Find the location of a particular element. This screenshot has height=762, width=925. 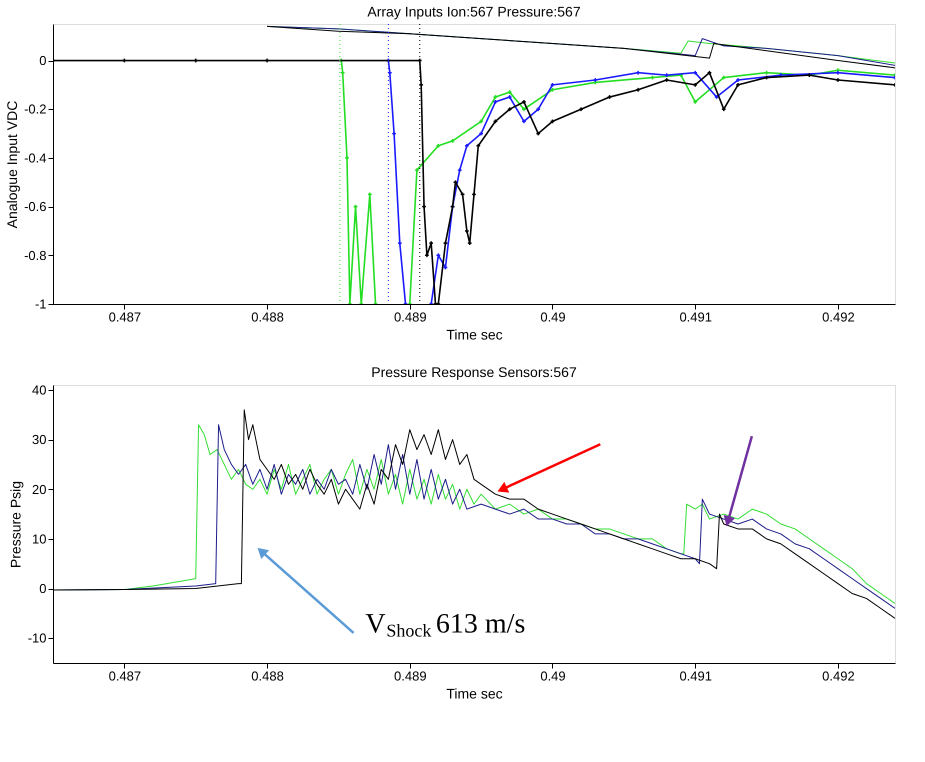

y-axis-title: Analogue Input VDC is located at coordinates (12, 164).